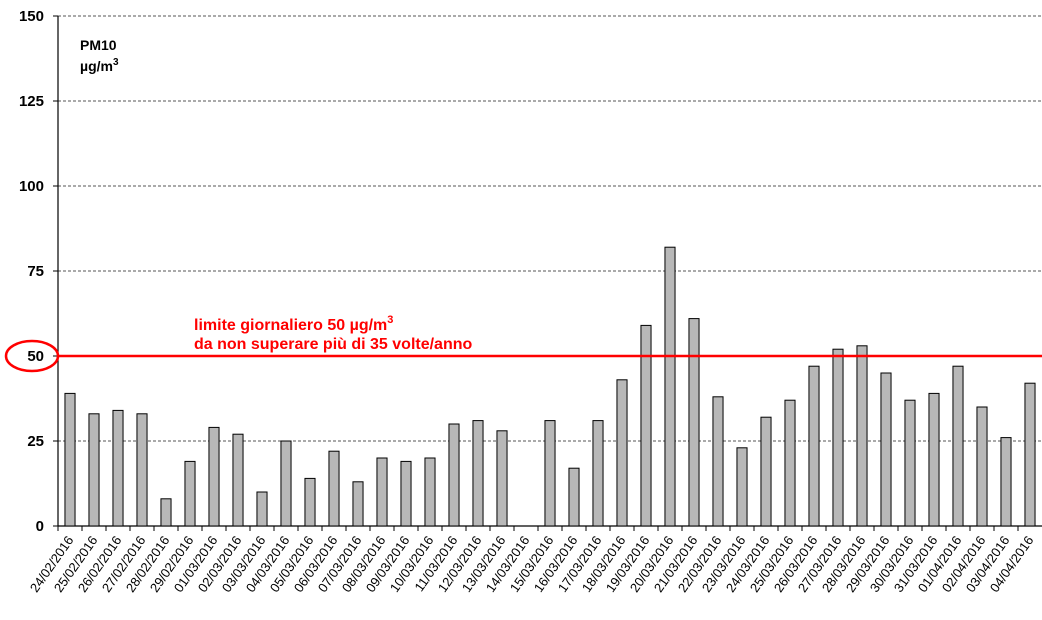  What do you see at coordinates (290, 325) in the screenshot?
I see `limit-text-line1-main: limite giornaliero 50 µg/m` at bounding box center [290, 325].